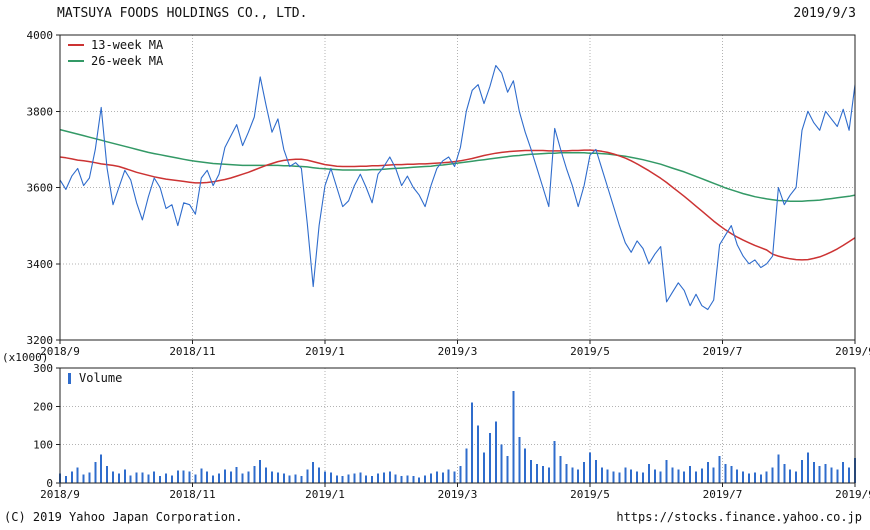 This screenshot has width=870, height=530. Describe the element at coordinates (49, 483) in the screenshot. I see `y-tick-label: 0` at that location.